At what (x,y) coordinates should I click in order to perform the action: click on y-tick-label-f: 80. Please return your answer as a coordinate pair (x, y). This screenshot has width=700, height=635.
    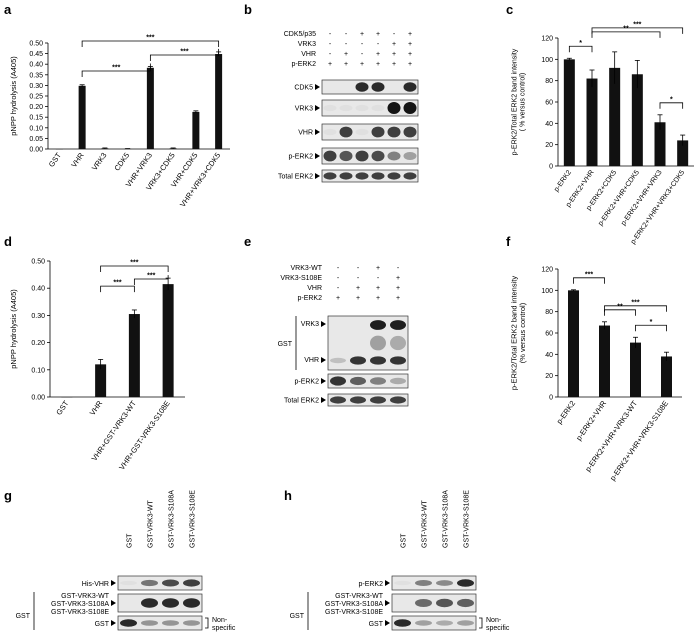
    Looking at the image, I should click on (549, 312).